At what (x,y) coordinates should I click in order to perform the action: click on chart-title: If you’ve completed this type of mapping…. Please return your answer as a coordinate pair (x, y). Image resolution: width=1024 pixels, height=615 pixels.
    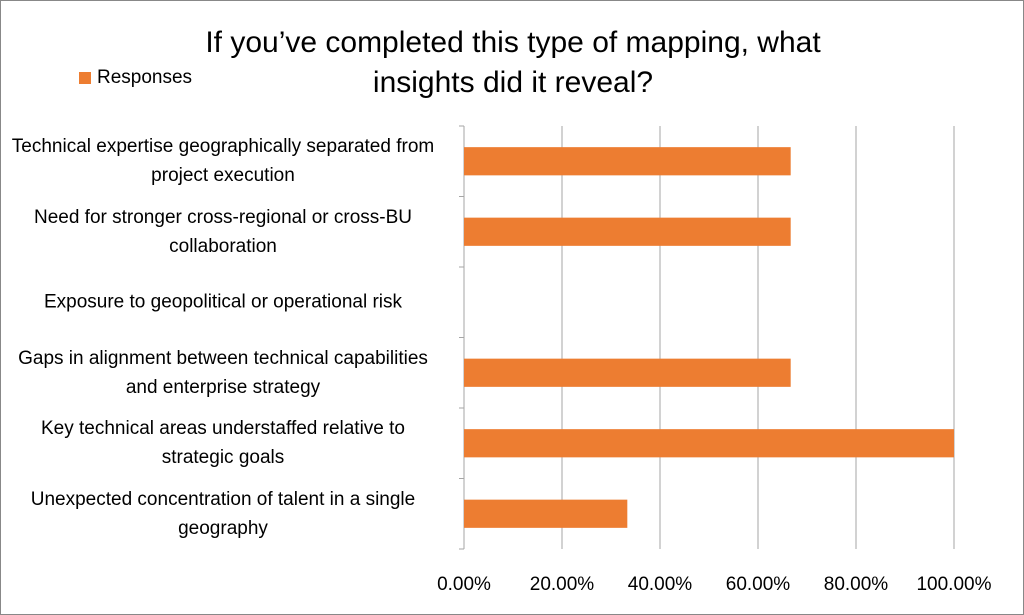
    Looking at the image, I should click on (513, 62).